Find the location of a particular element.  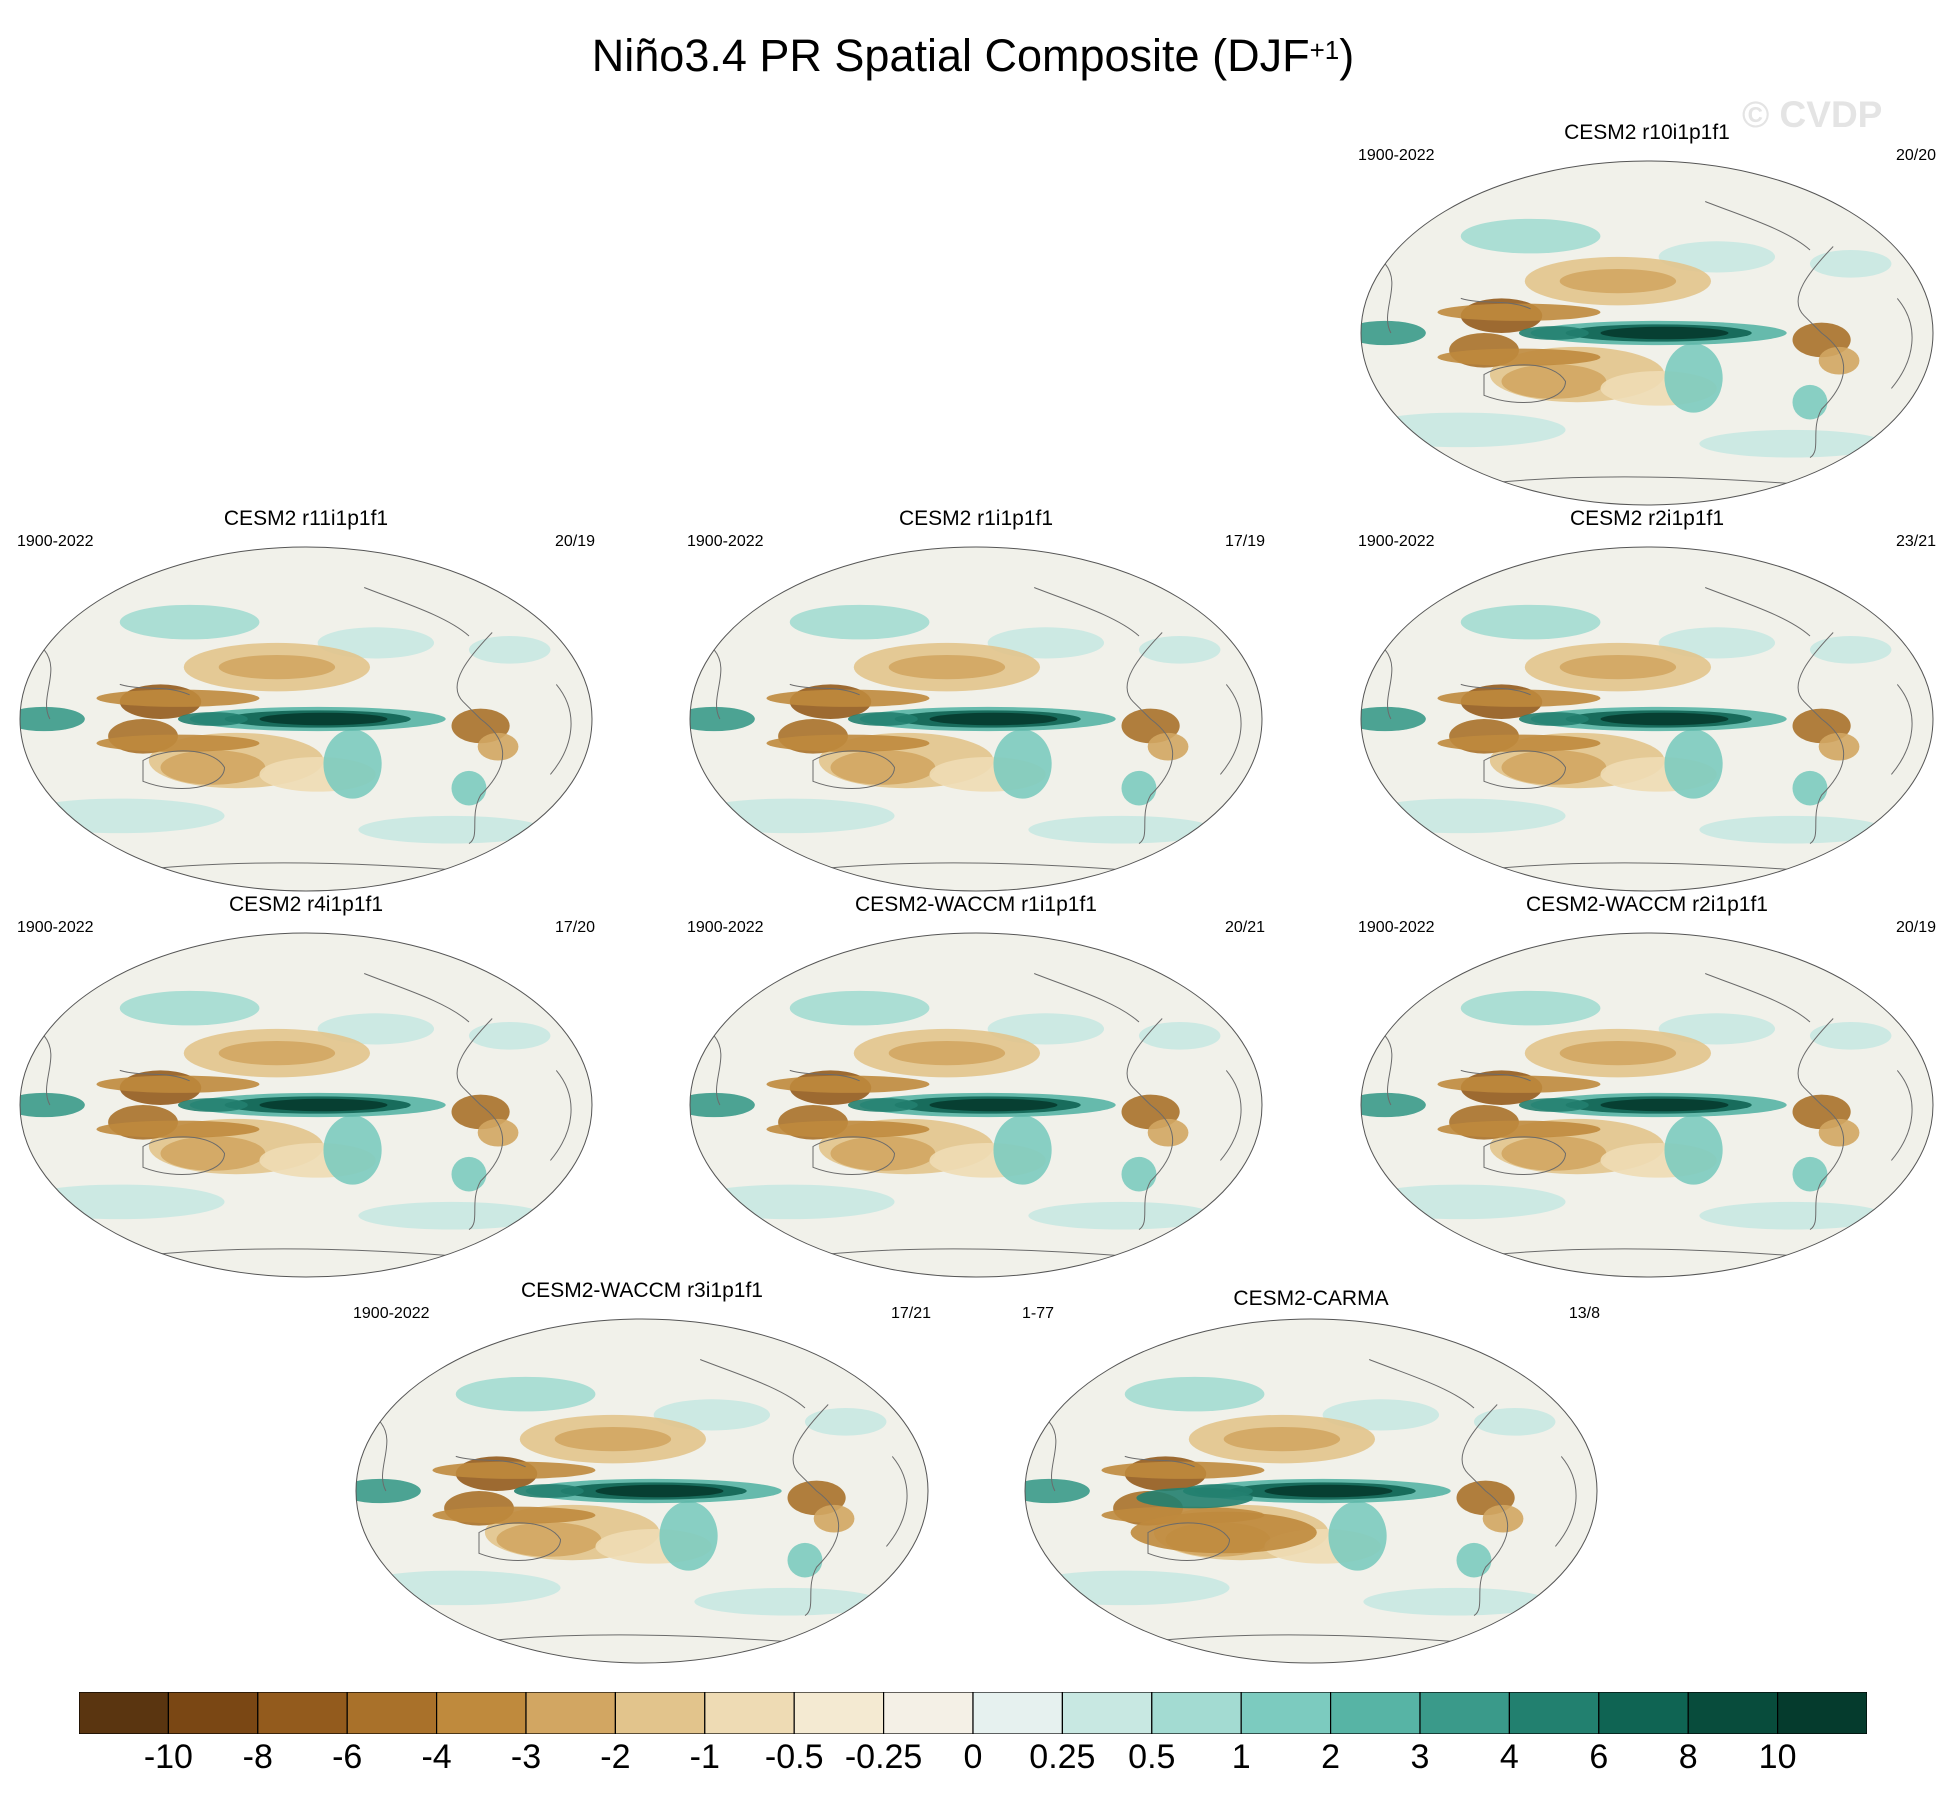

panel-period: 1-77 is located at coordinates (1038, 1313).